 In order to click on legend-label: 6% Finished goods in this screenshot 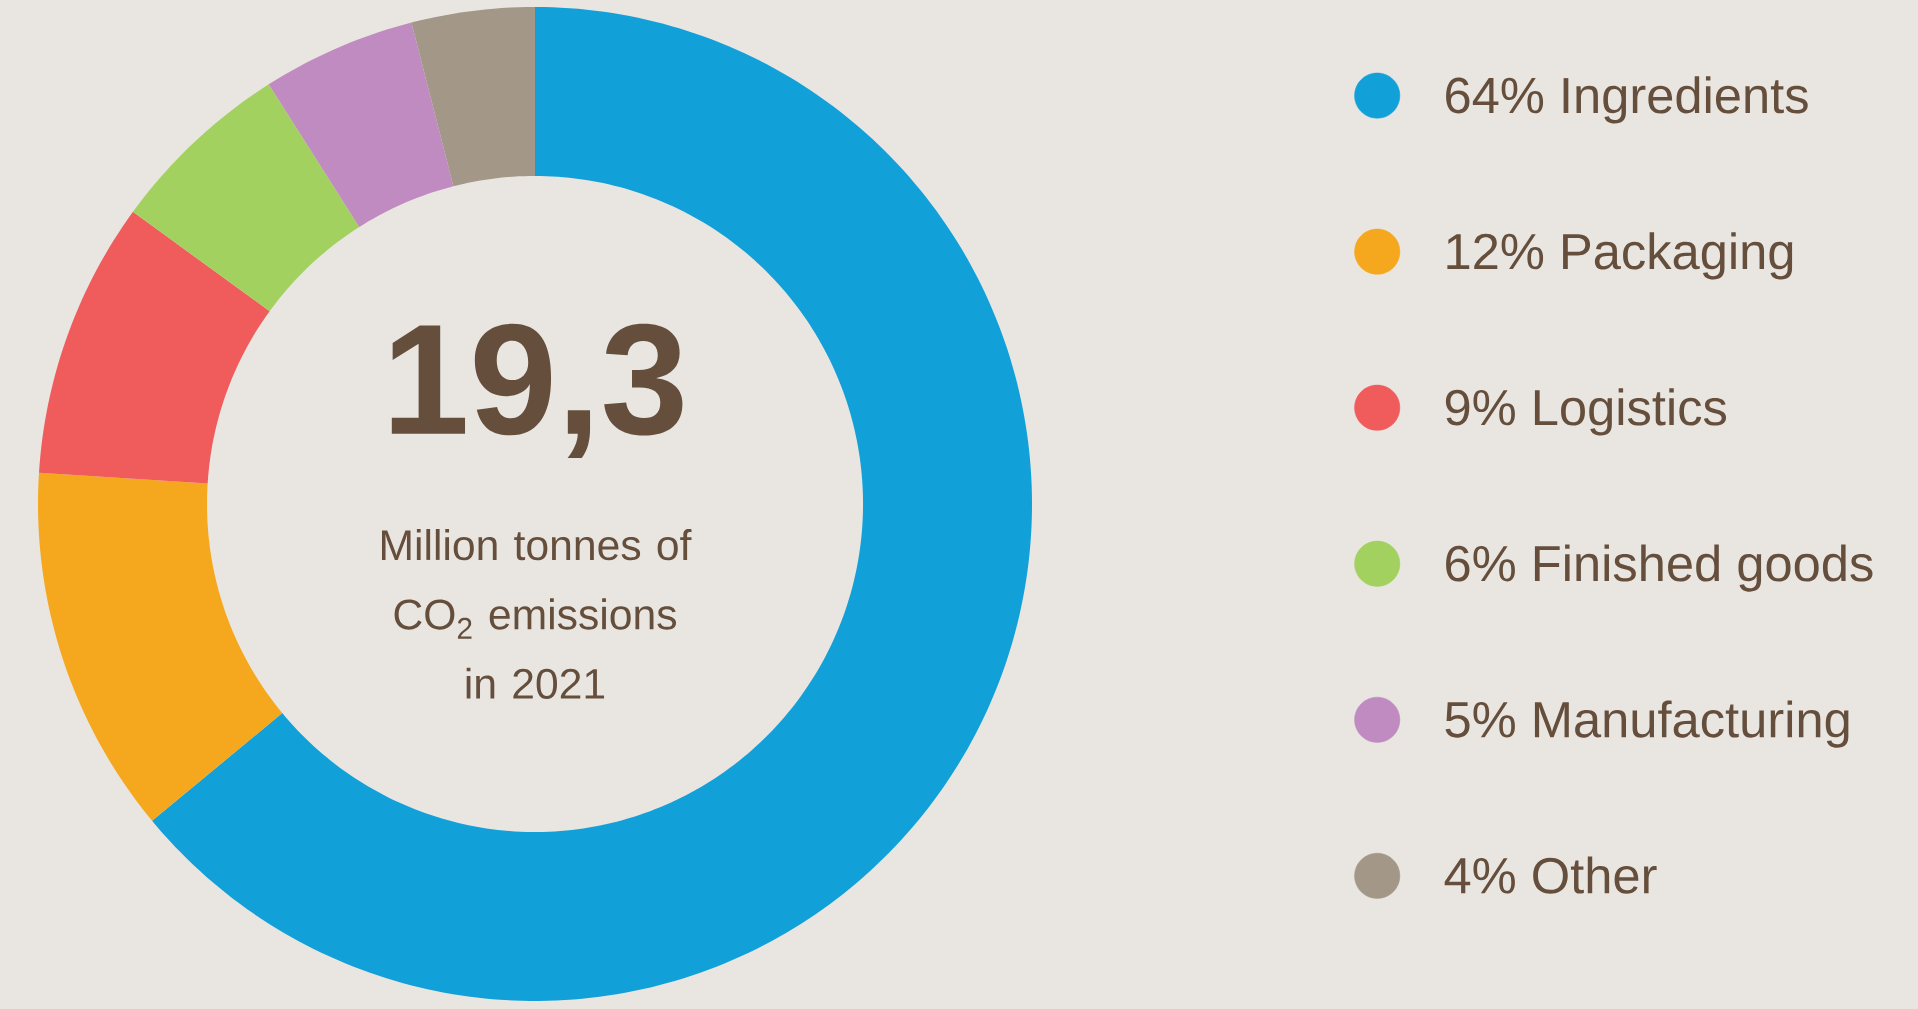, I will do `click(1659, 568)`.